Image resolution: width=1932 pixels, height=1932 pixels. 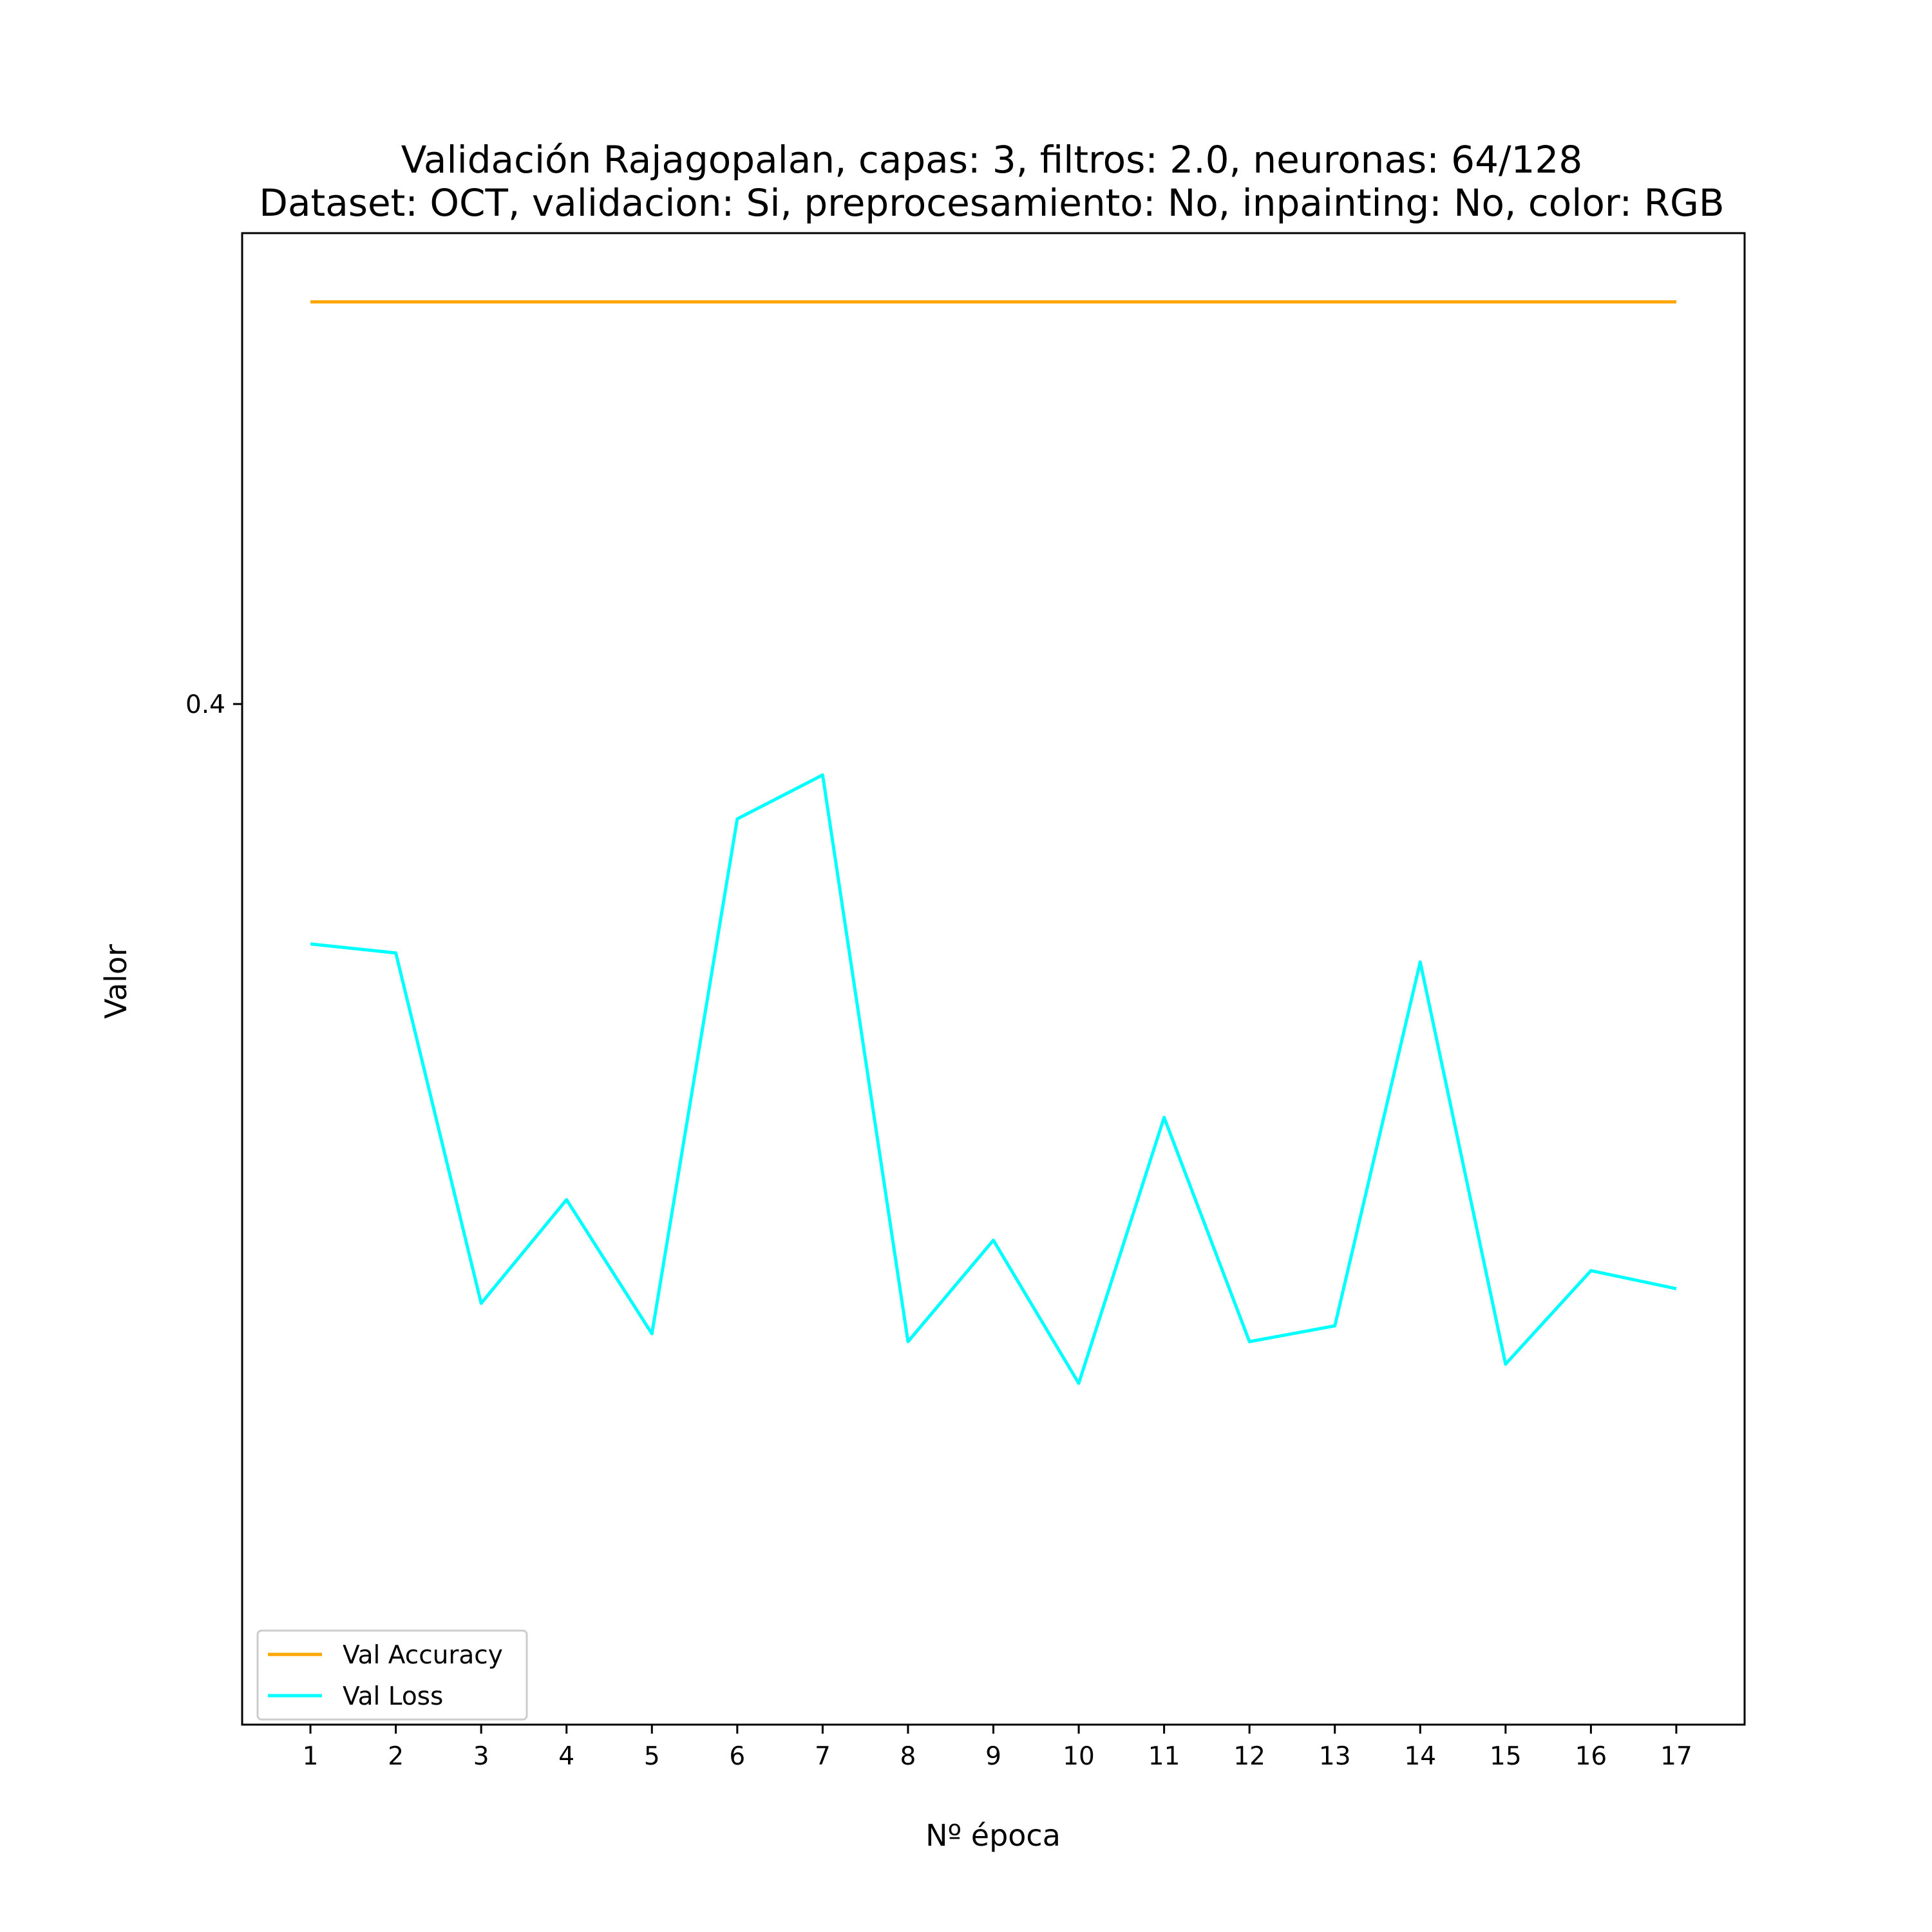 I want to click on x-tick-label: 1, so click(x=311, y=1756).